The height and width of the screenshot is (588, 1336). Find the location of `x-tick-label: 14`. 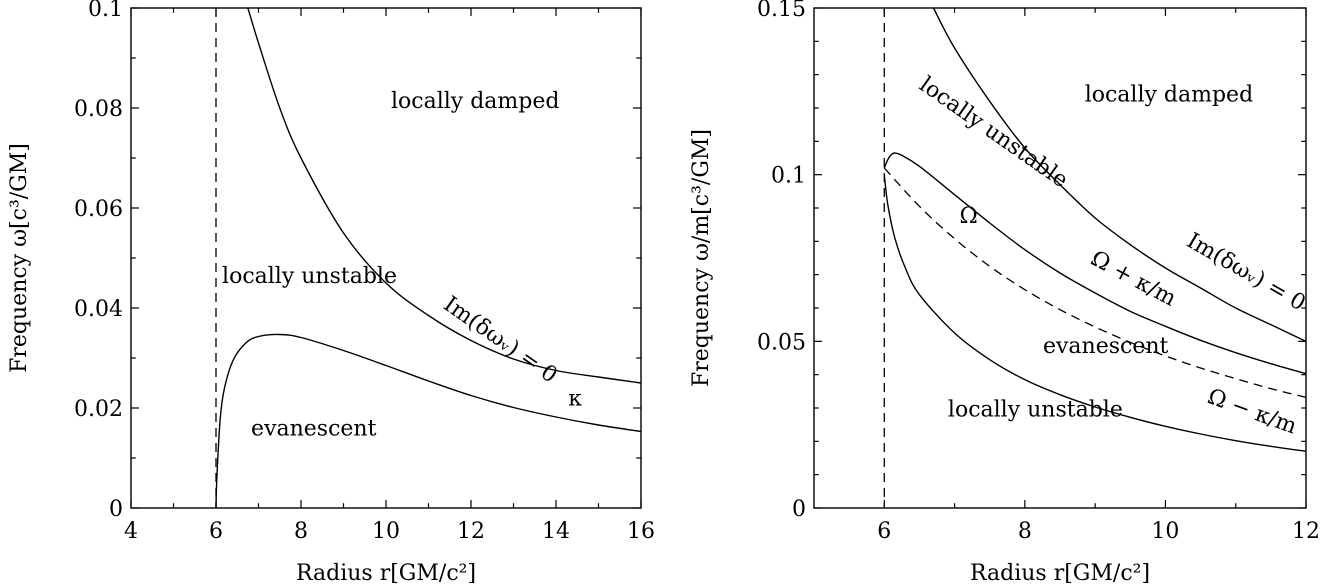

x-tick-label: 14 is located at coordinates (556, 531).